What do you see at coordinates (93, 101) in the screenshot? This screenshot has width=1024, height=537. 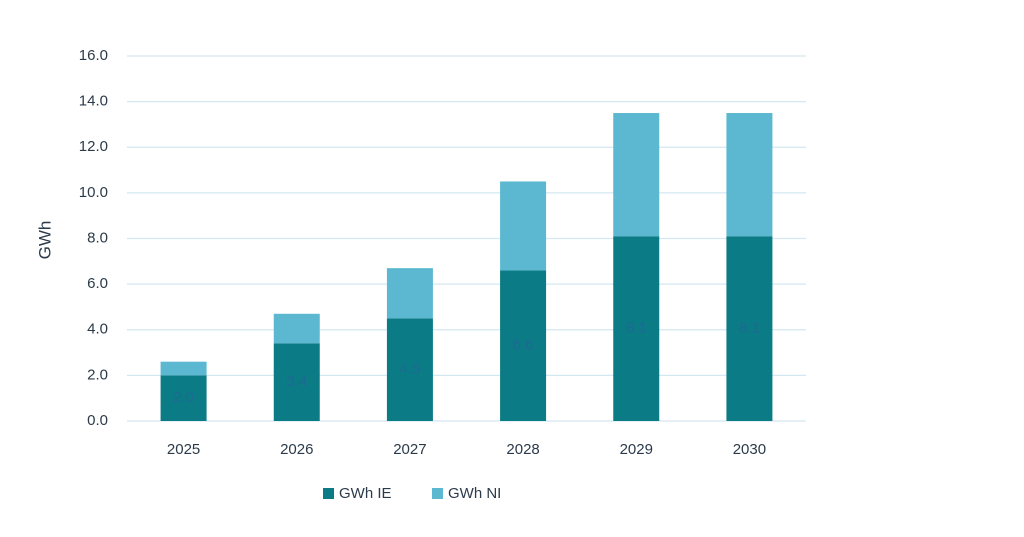 I see `y-tick-label: 14.0` at bounding box center [93, 101].